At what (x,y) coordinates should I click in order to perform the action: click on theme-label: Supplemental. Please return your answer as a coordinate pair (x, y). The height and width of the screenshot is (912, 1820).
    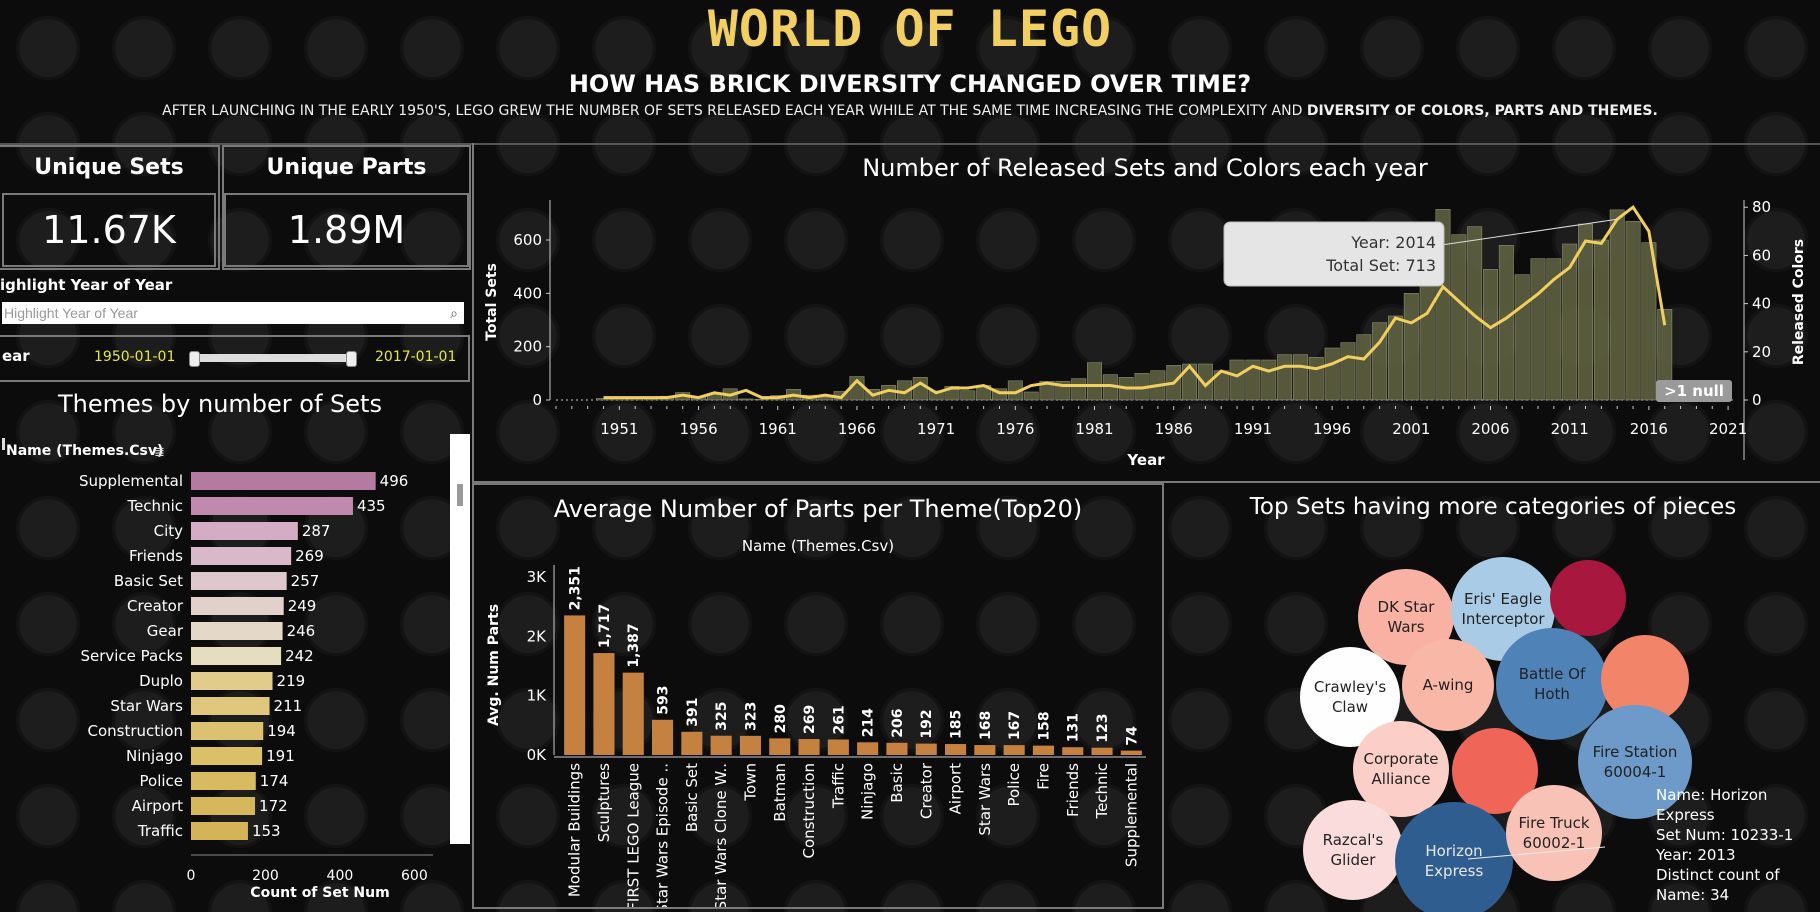
    Looking at the image, I should click on (131, 481).